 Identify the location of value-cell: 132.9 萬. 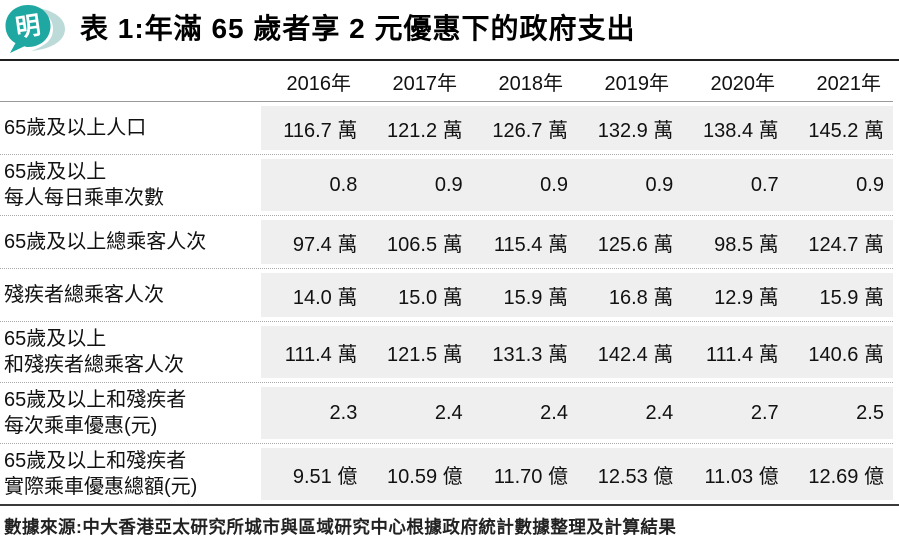
(635, 130).